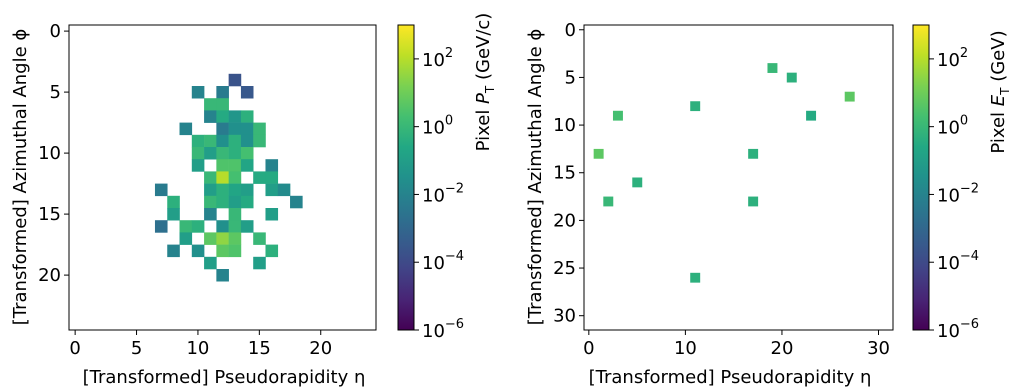  I want to click on et-heatmap-pixels, so click(724, 173).